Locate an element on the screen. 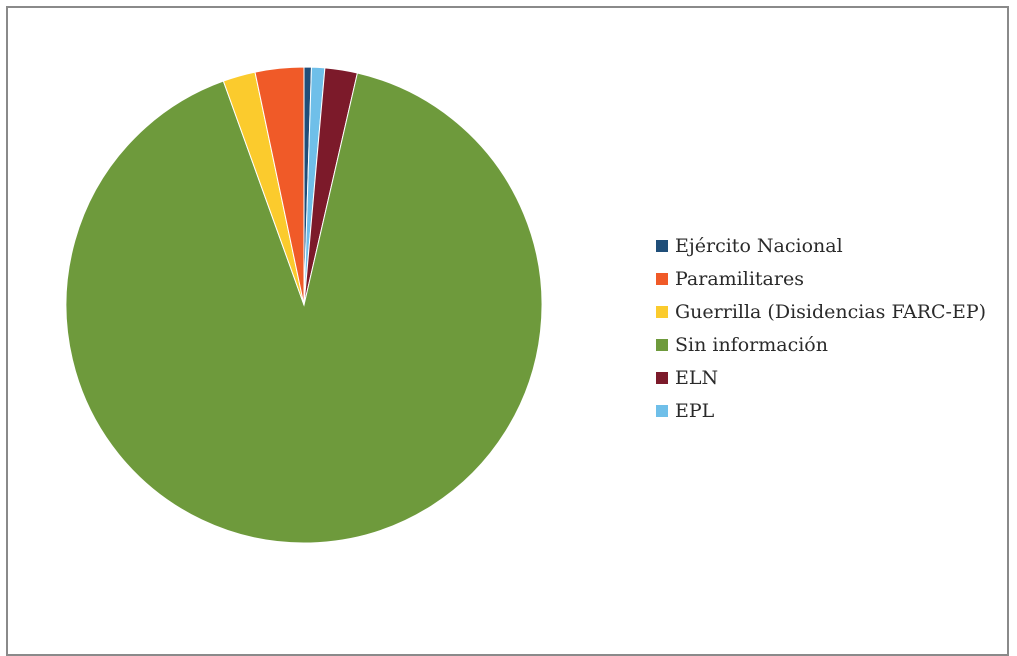  legend-item-ejercito-nacional: Ejército Nacional is located at coordinates (821, 245).